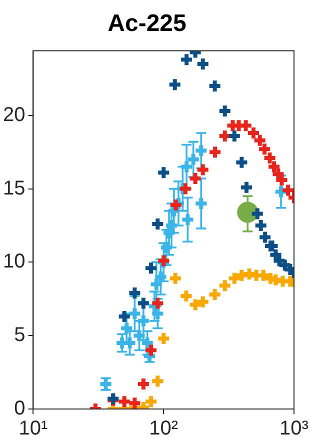 The image size is (334, 444). I want to click on y-tick-label: 10, so click(14, 261).